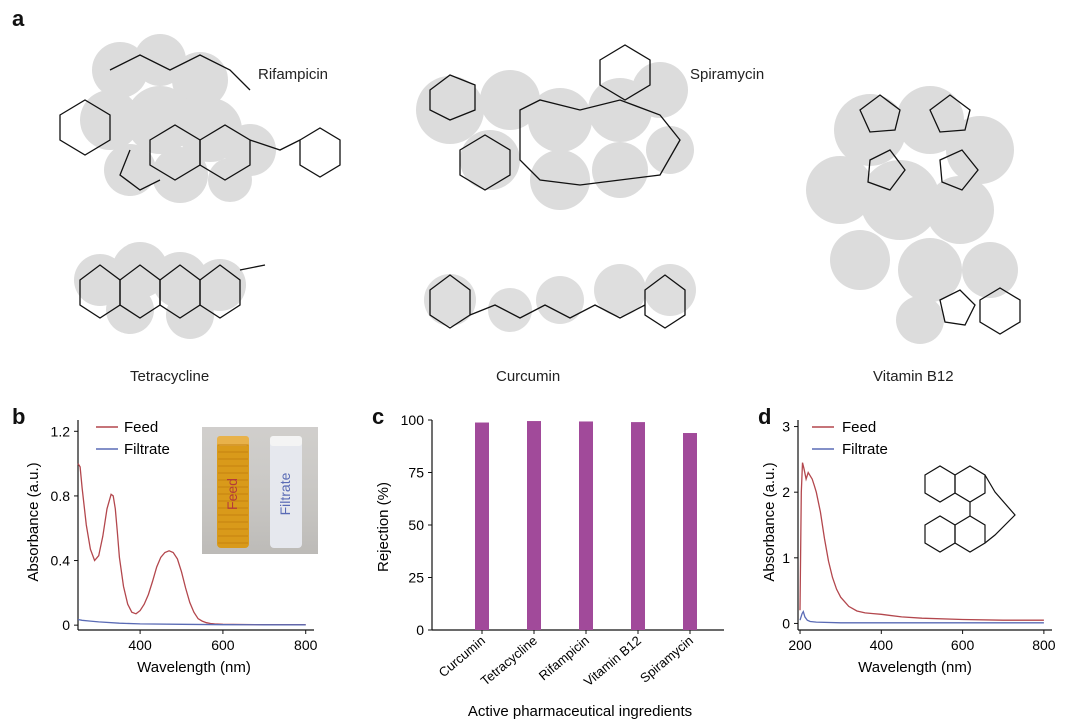 The image size is (1080, 726). What do you see at coordinates (555, 127) in the screenshot?
I see `spiramycin-structure` at bounding box center [555, 127].